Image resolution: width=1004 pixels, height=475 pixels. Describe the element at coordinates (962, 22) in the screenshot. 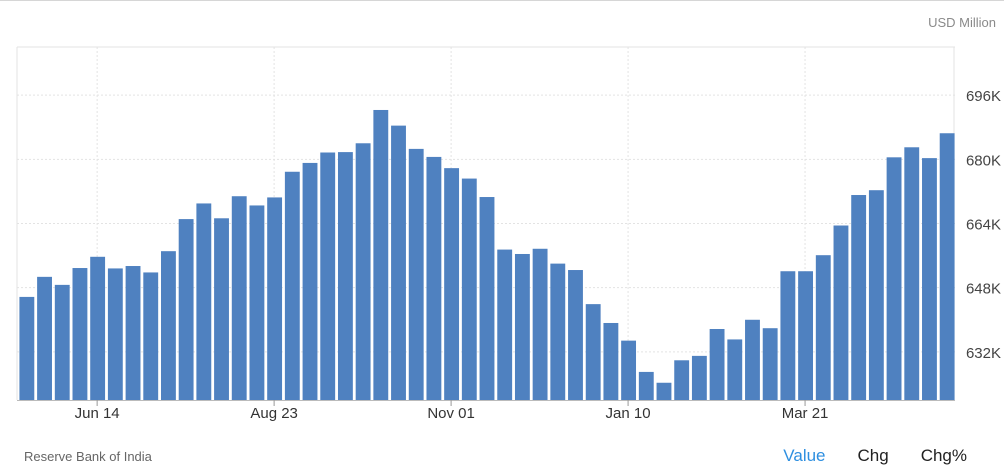

I see `unit-label: USD Million` at that location.